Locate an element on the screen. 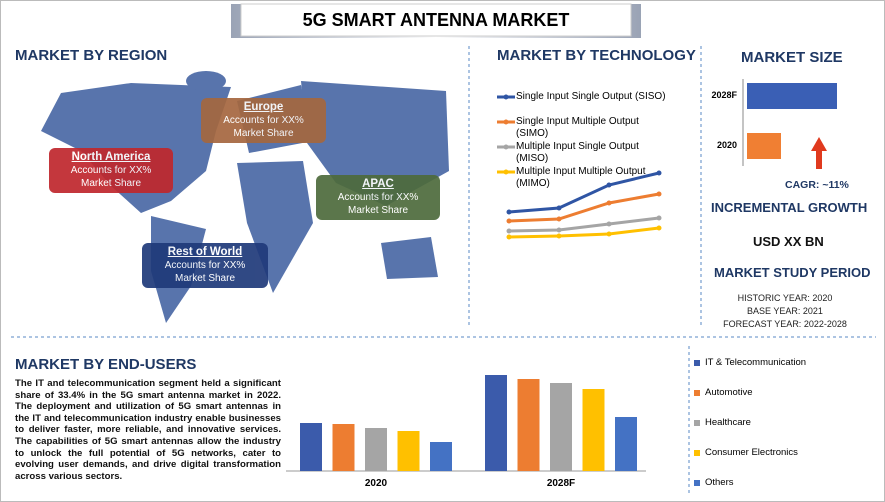 The image size is (885, 502). title-banner is located at coordinates (436, 20).